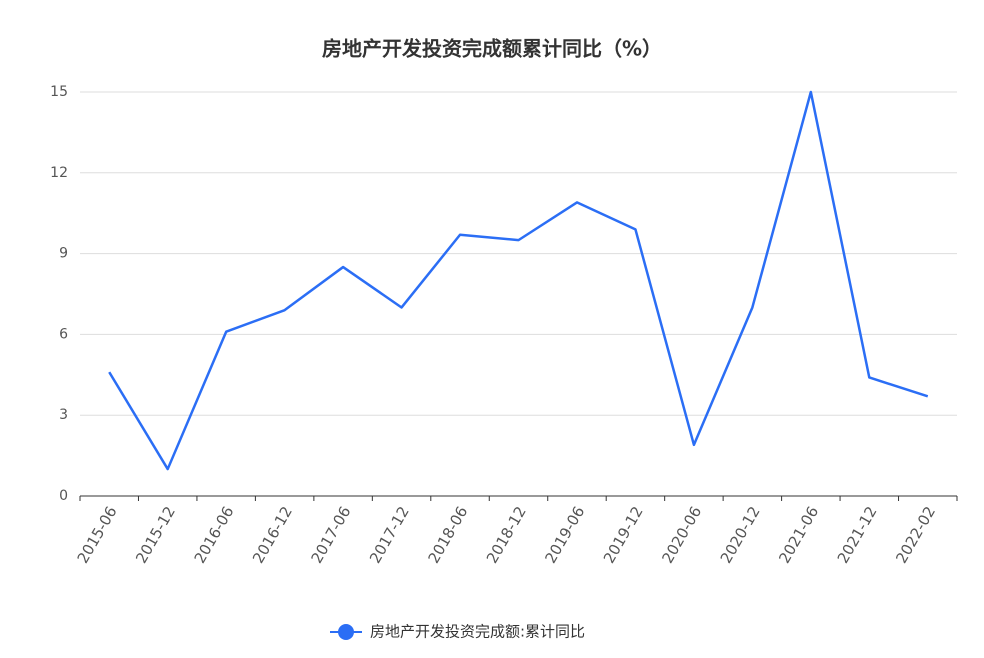 This screenshot has height=658, width=984. Describe the element at coordinates (63, 496) in the screenshot. I see `y-tick-label: 0` at that location.